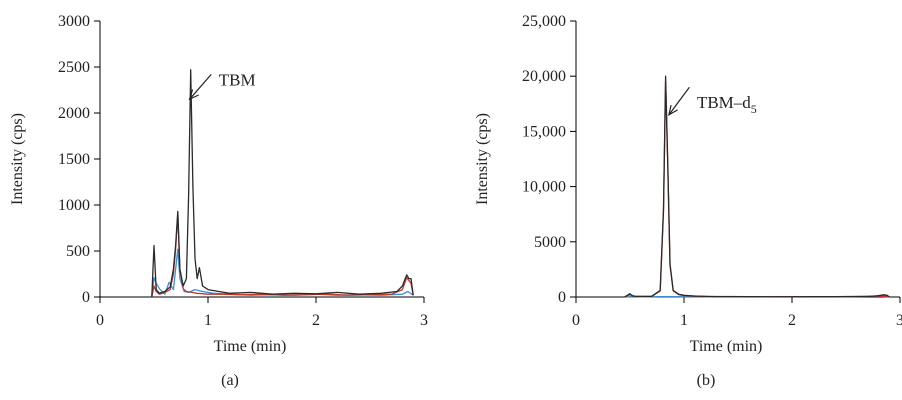  I want to click on y-tick-label: 1500, so click(74, 159).